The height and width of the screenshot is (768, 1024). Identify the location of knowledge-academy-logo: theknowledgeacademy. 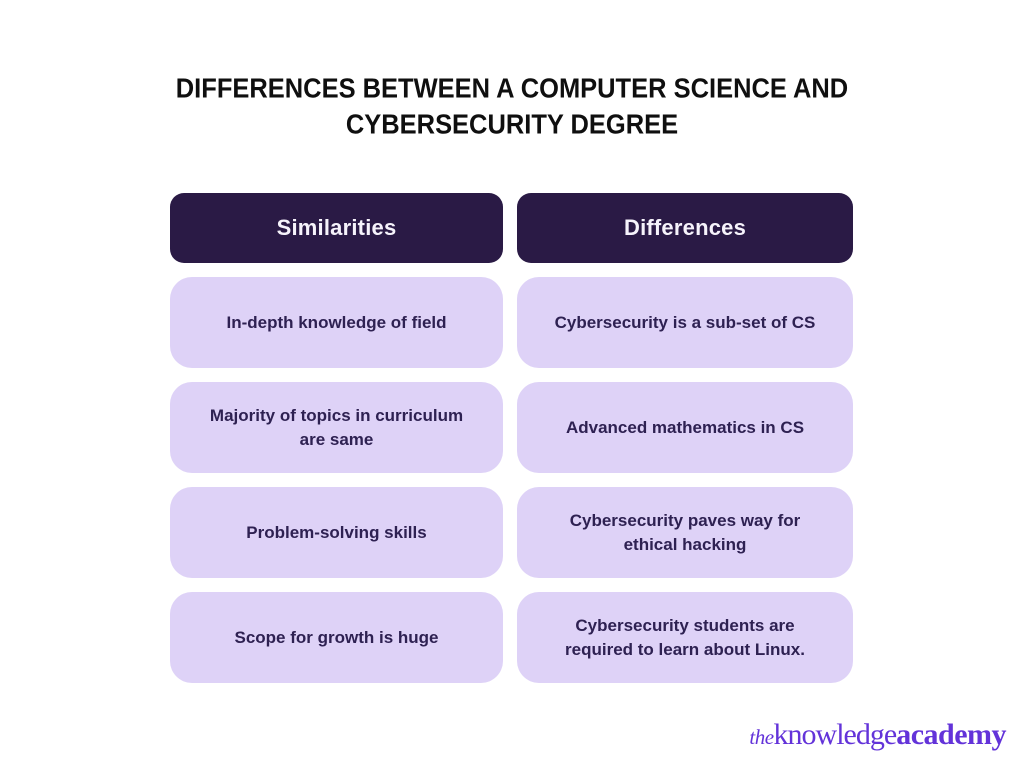
(877, 735).